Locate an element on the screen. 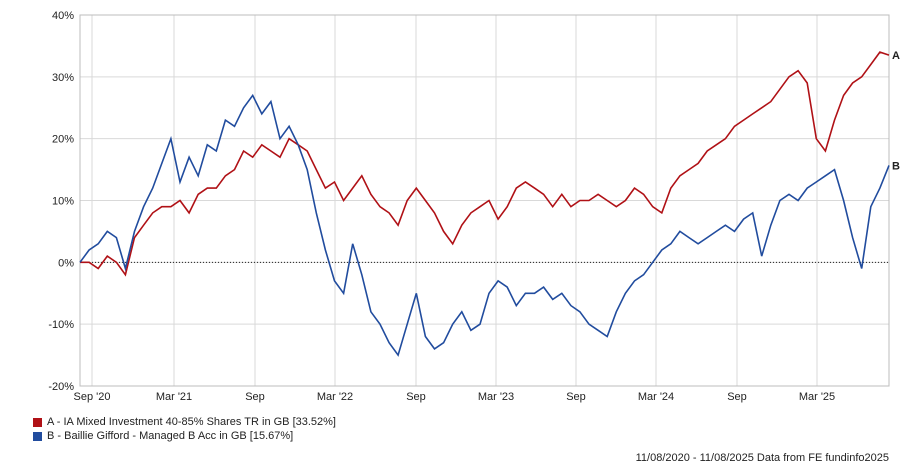  y-axis-labels: 40% 30% 20% 10% 0% -10% -20% is located at coordinates (61, 201).